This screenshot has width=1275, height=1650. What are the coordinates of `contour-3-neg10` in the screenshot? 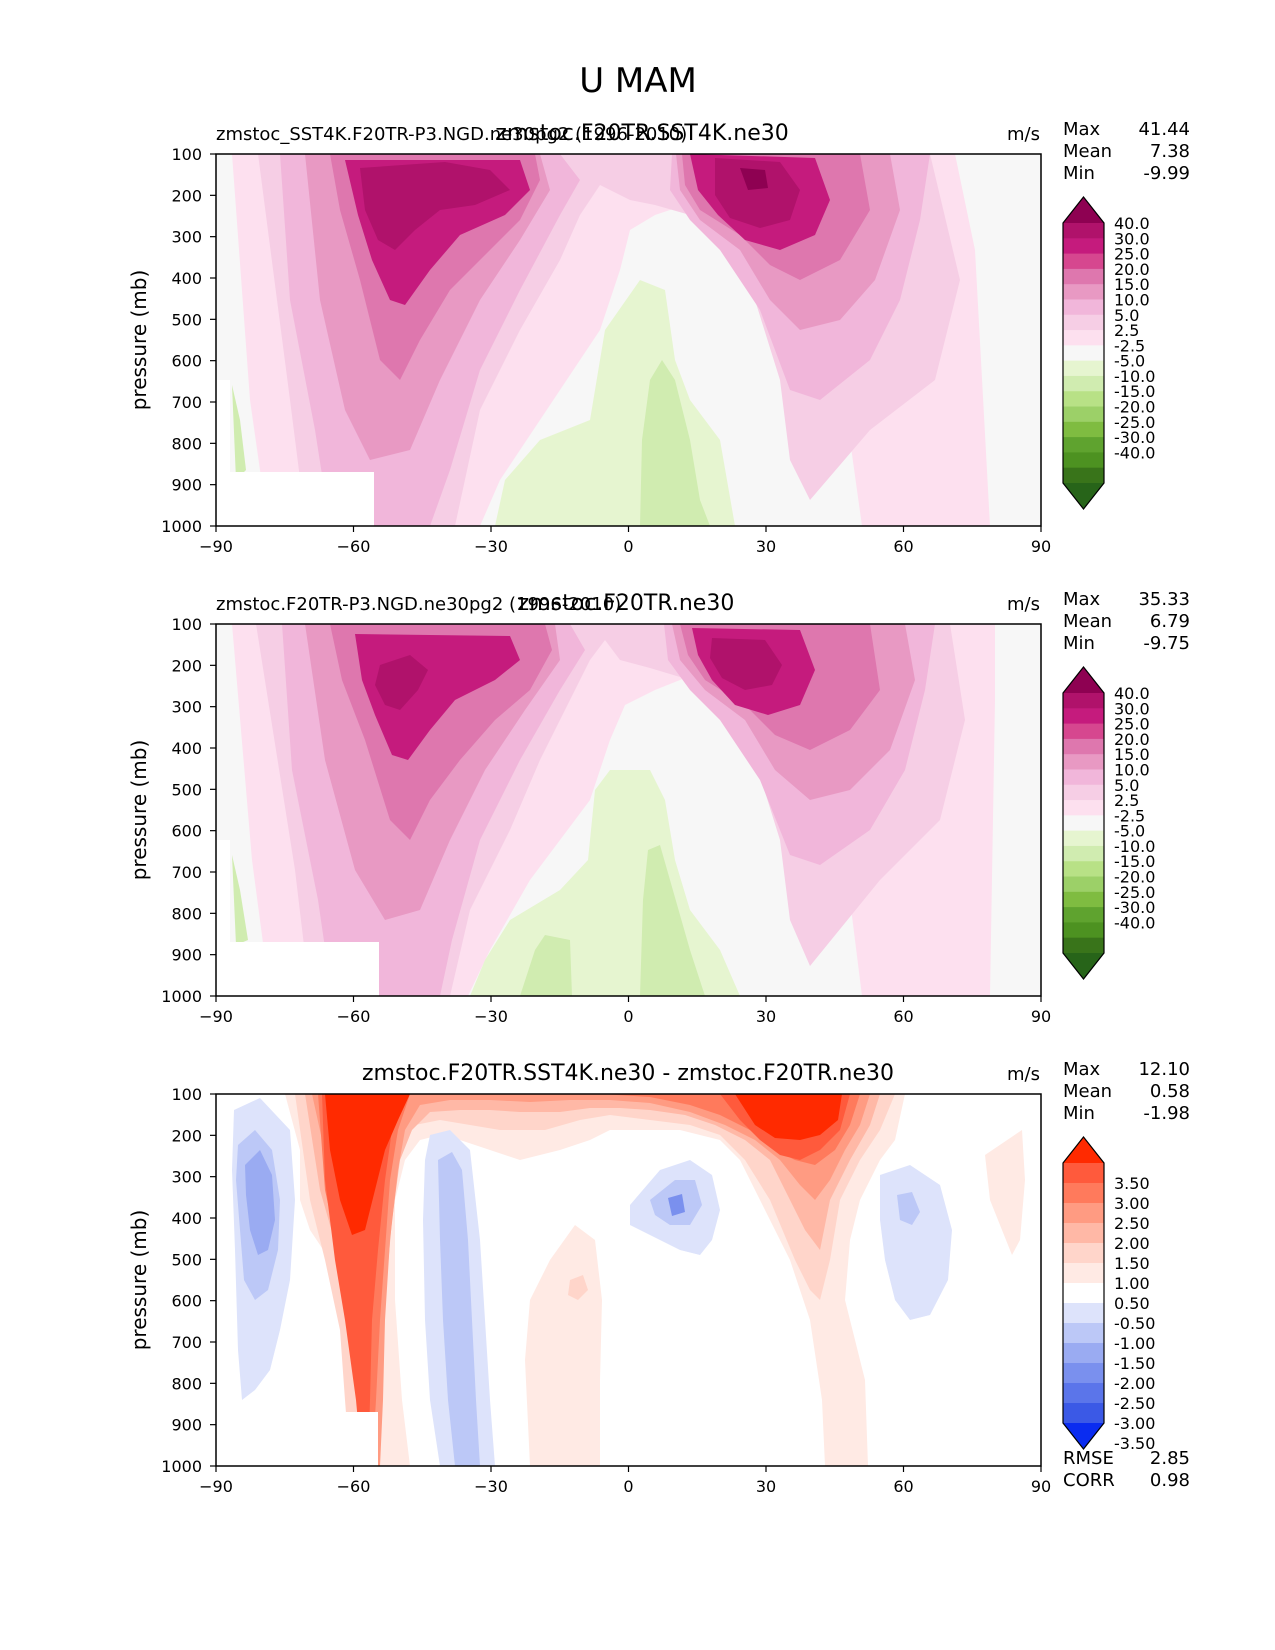 It's located at (908, 1208).